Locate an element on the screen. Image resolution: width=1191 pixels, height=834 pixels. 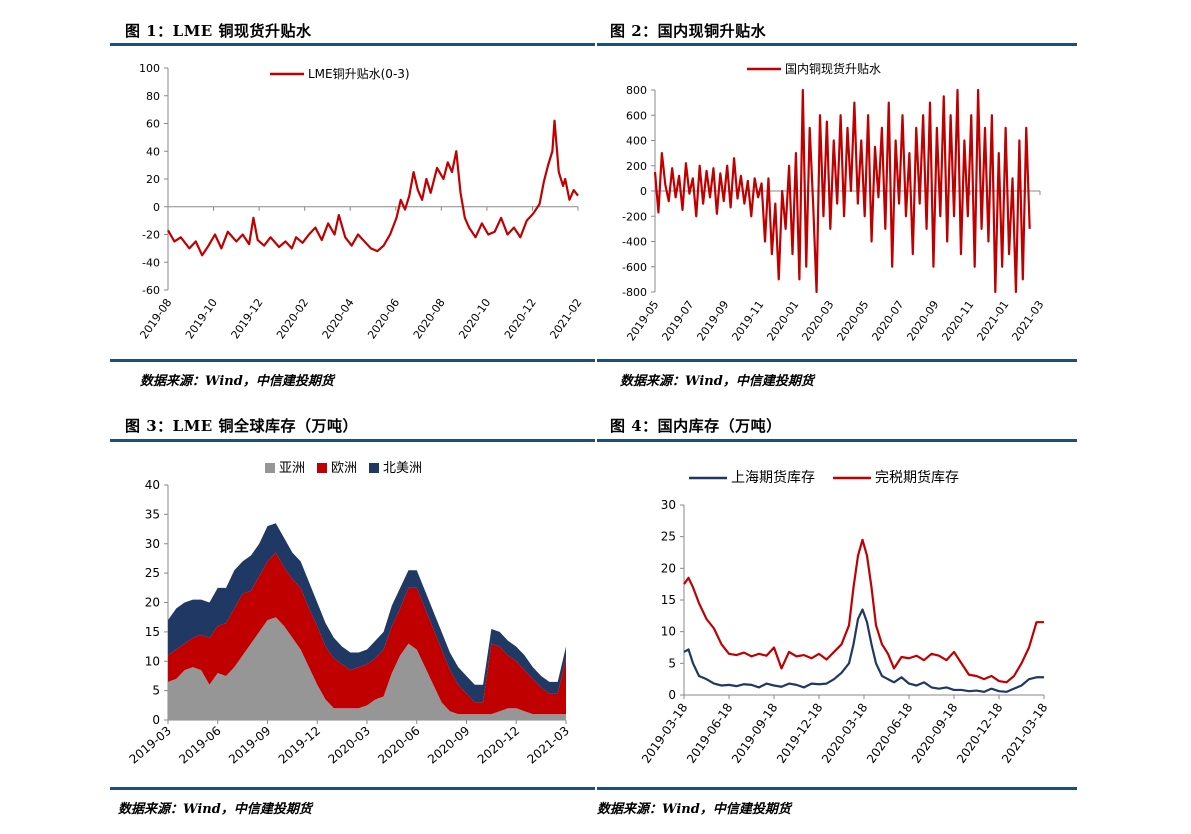
legend-label: 国内铜现货升贴水 is located at coordinates (833, 68).